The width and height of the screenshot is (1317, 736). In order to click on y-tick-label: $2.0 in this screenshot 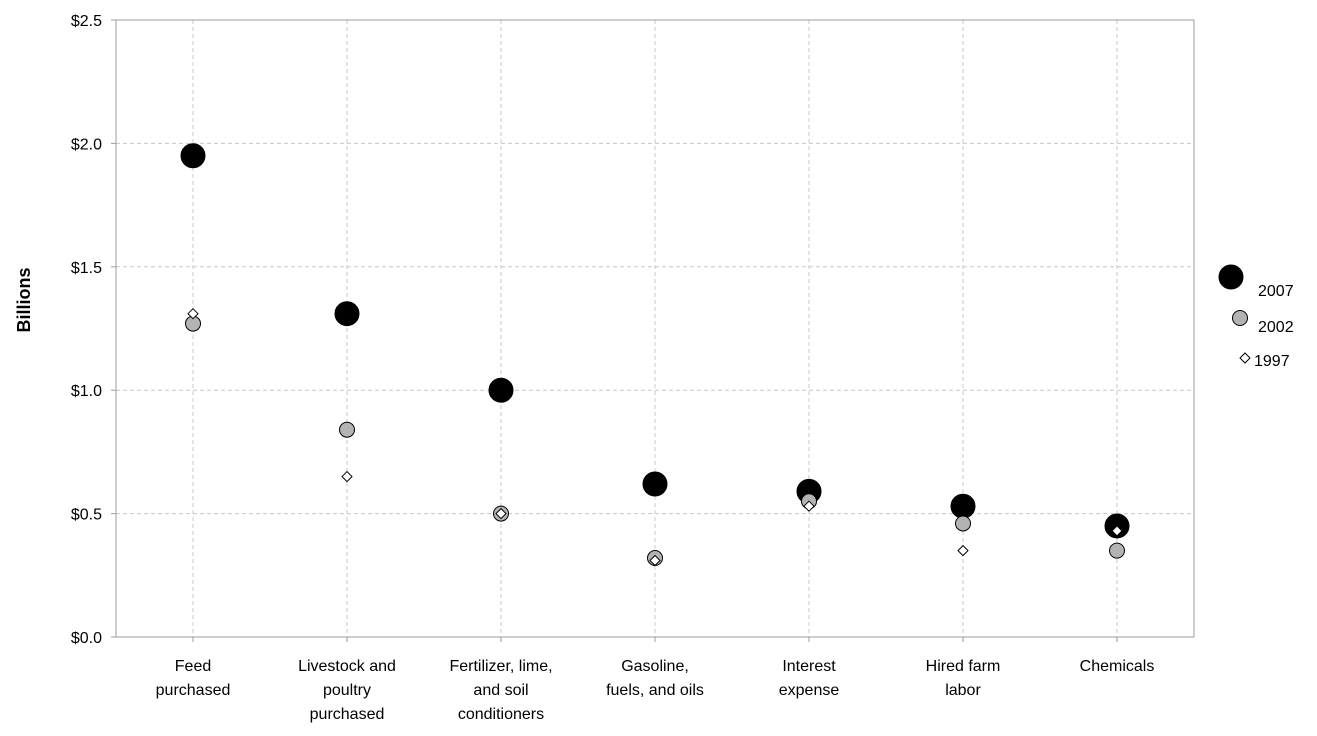, I will do `click(86, 144)`.